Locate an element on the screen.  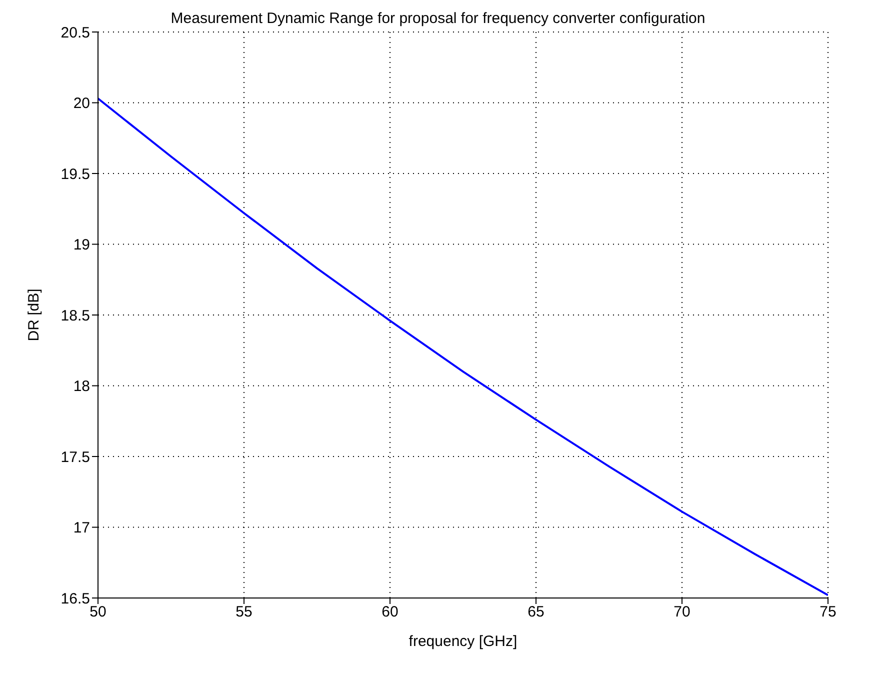
x-tick-label: 65 is located at coordinates (536, 612).